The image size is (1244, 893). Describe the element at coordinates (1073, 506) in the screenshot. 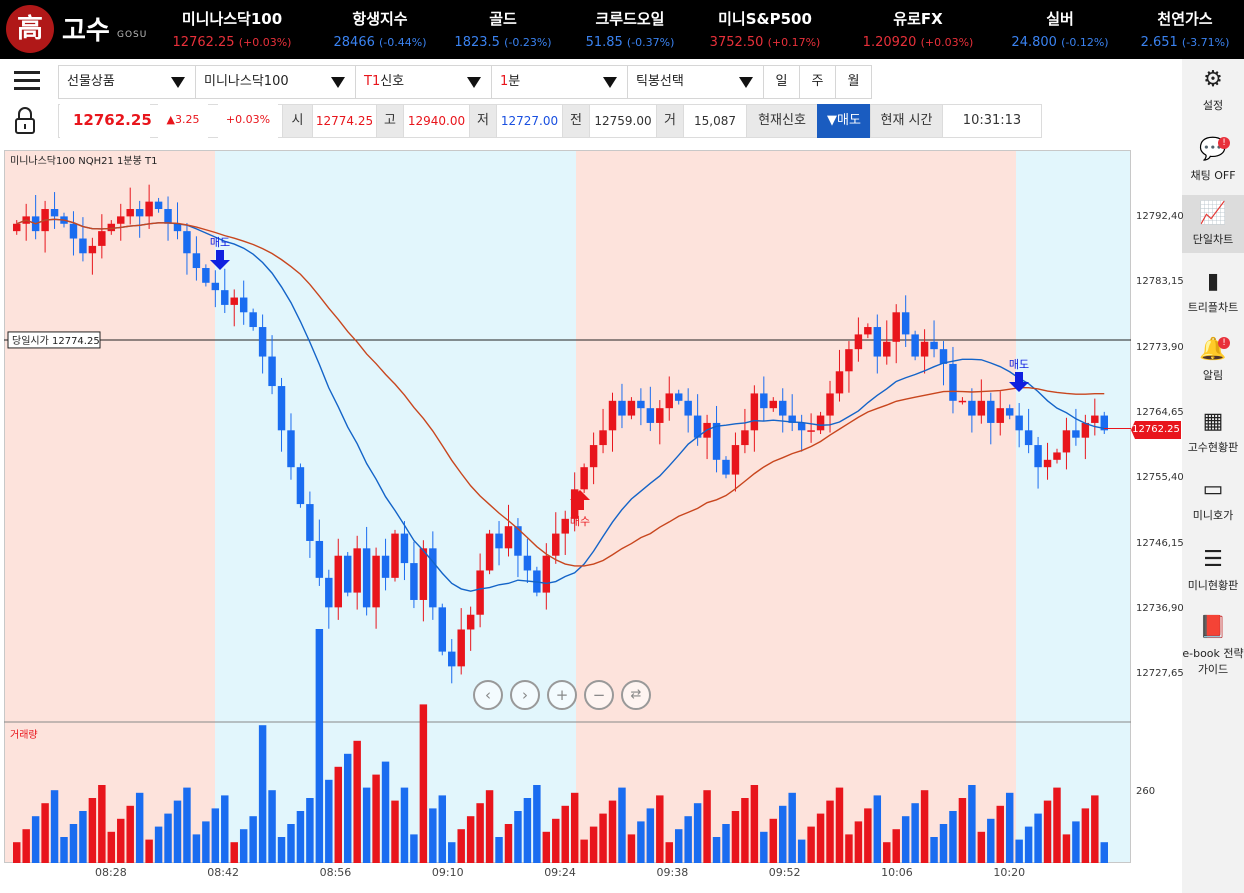

I see `signal-zone` at that location.